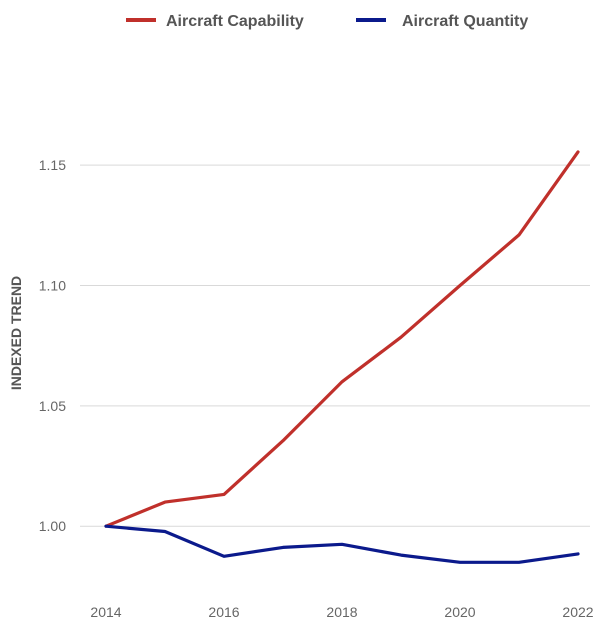 The width and height of the screenshot is (601, 626). What do you see at coordinates (327, 21) in the screenshot?
I see `legend: Aircraft Capability Aircraft Quantity` at bounding box center [327, 21].